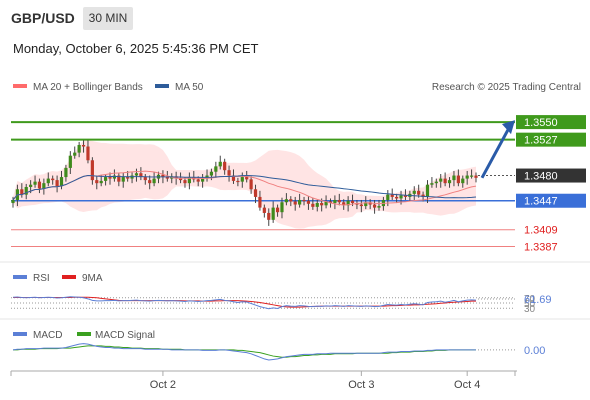 This screenshot has width=590, height=400. I want to click on rsi-level-label: 70, so click(530, 299).